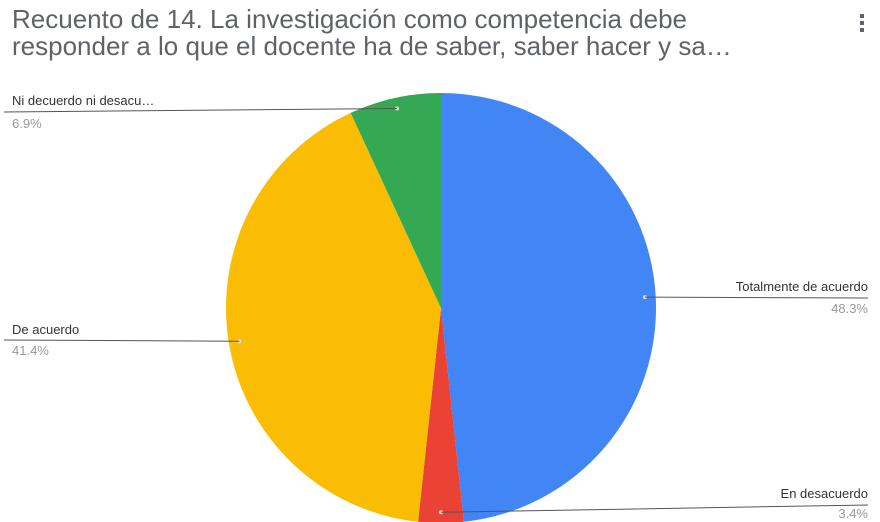  I want to click on slice-label-1: En desacuerdo, so click(824, 493).